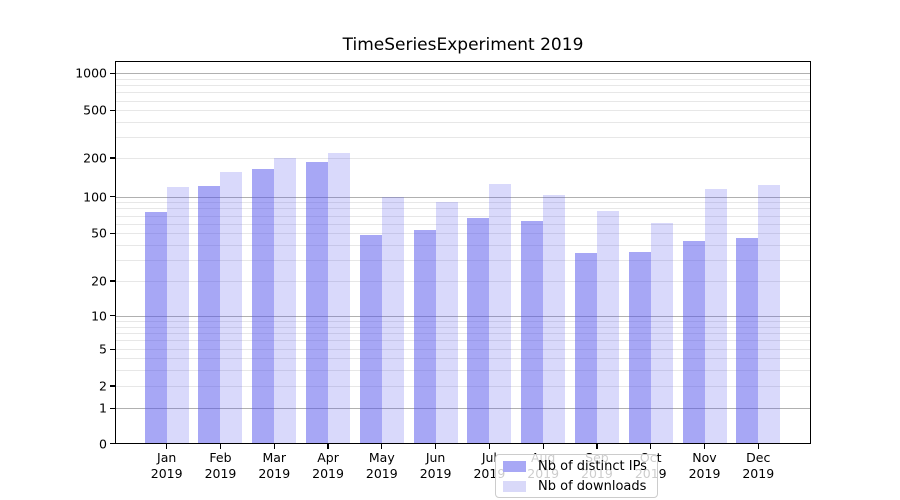 The width and height of the screenshot is (900, 500). I want to click on bar-nov-distinct-ips, so click(693, 342).